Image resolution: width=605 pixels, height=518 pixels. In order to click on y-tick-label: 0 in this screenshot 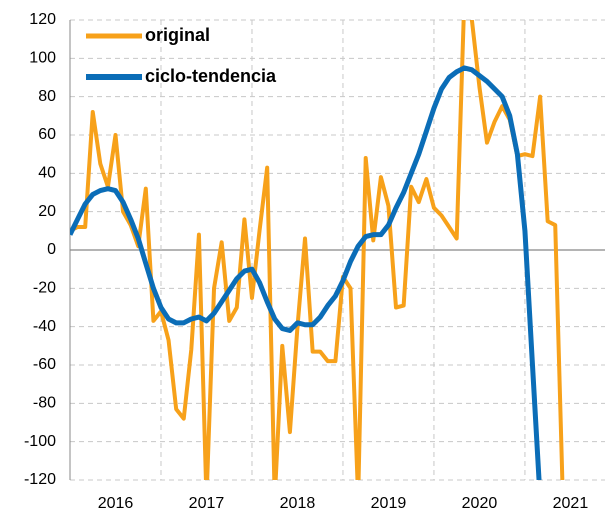, I will do `click(51, 249)`.